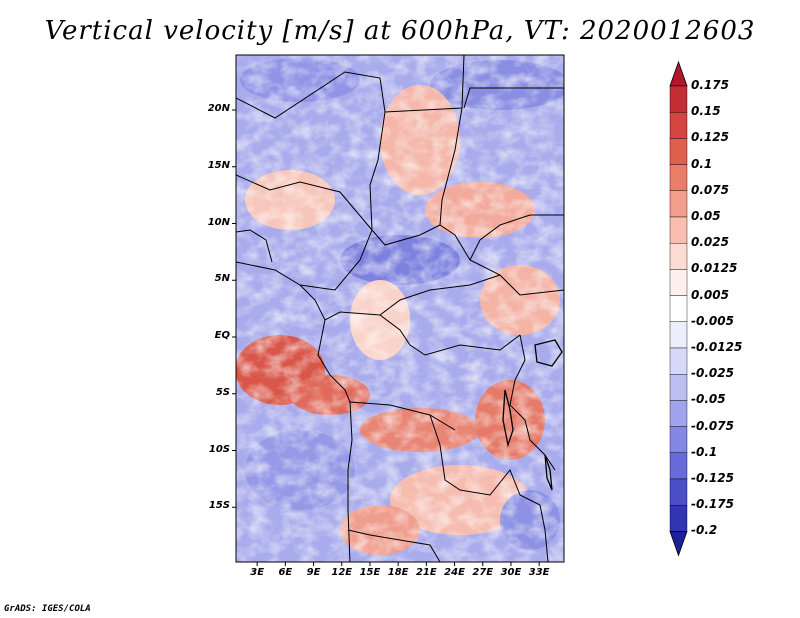  What do you see at coordinates (219, 506) in the screenshot?
I see `y-tick-label: 15S` at bounding box center [219, 506].